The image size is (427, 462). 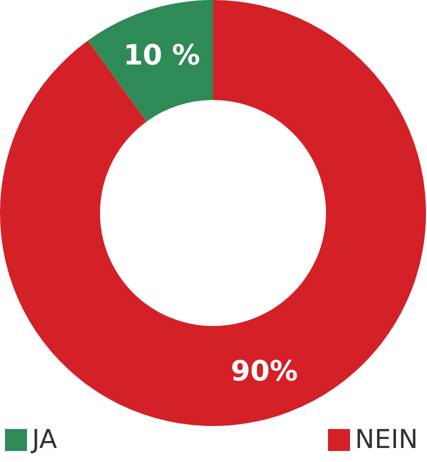 What do you see at coordinates (386, 440) in the screenshot?
I see `legend-label: NEIN` at bounding box center [386, 440].